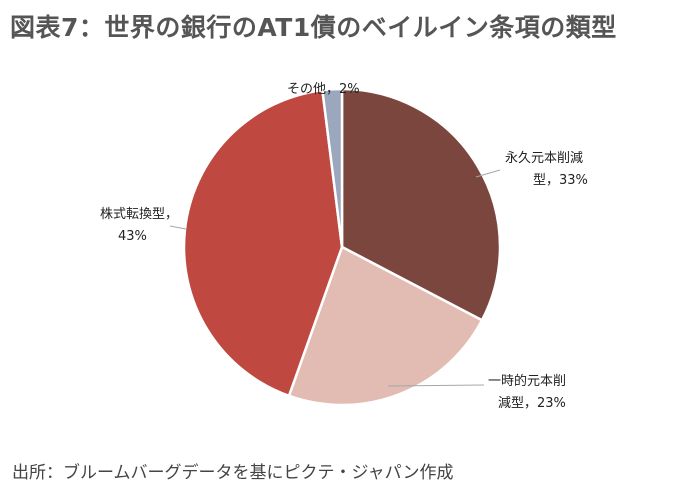 The image size is (699, 494). I want to click on slice-label-1: 永久元本削減型，33%, so click(546, 169).